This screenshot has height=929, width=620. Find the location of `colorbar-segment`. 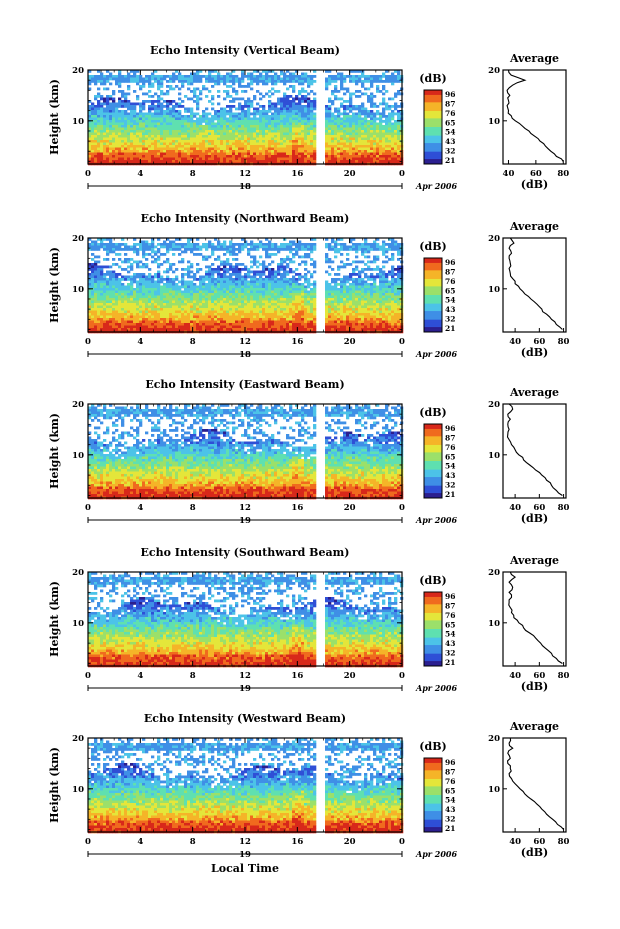

colorbar-segment is located at coordinates (433, 148).